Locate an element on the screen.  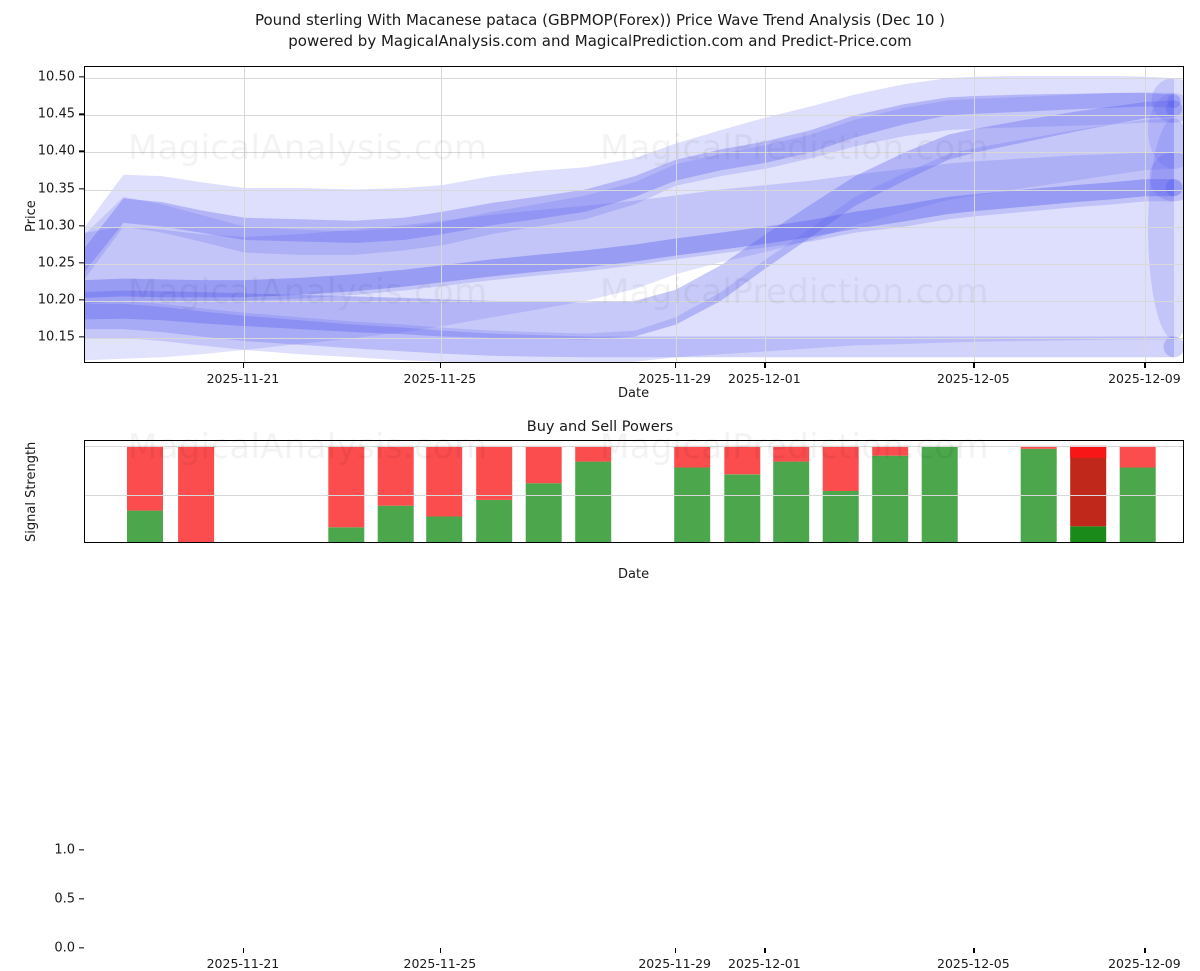
price-y-tick-label: 10.15 is located at coordinates (56, 337).